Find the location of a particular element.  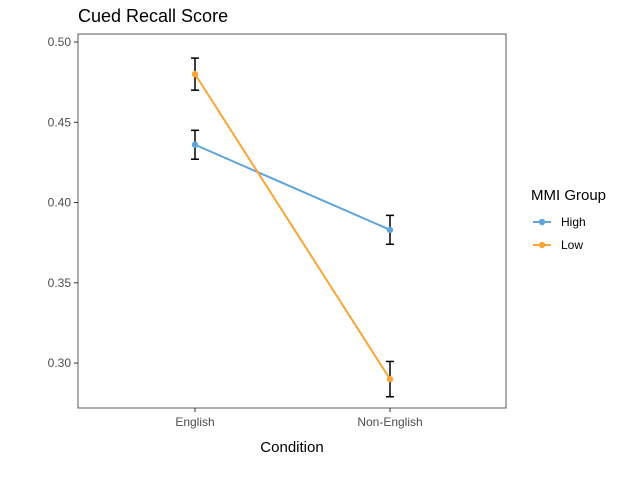

legend-label: Low is located at coordinates (572, 245).